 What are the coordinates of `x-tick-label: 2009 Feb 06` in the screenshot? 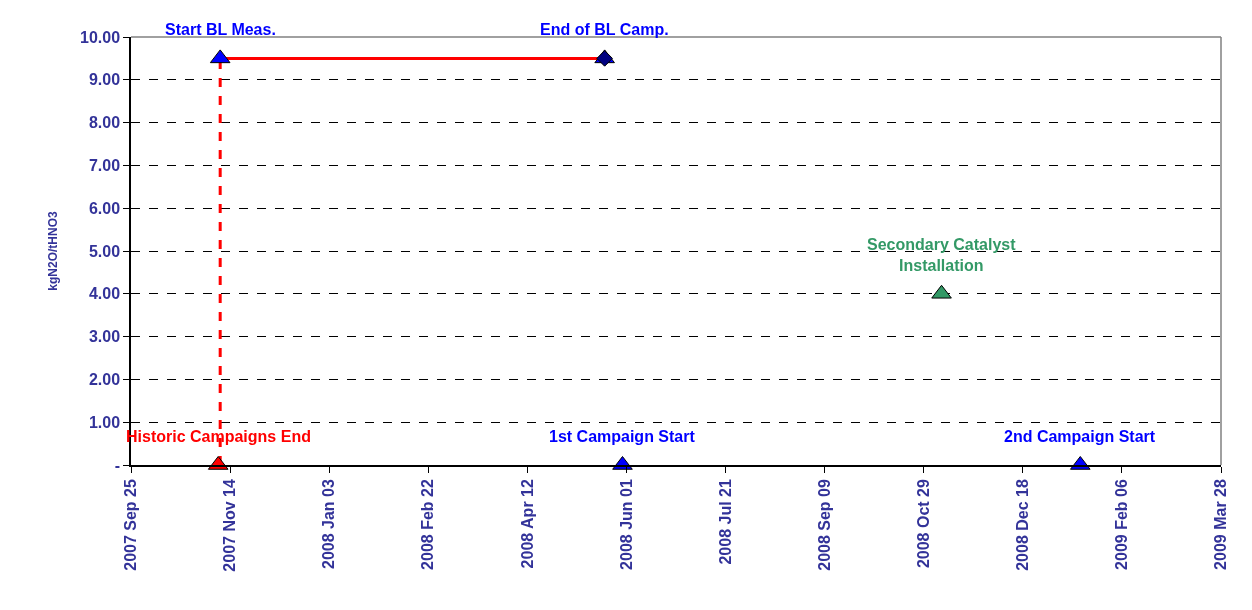 It's located at (1122, 524).